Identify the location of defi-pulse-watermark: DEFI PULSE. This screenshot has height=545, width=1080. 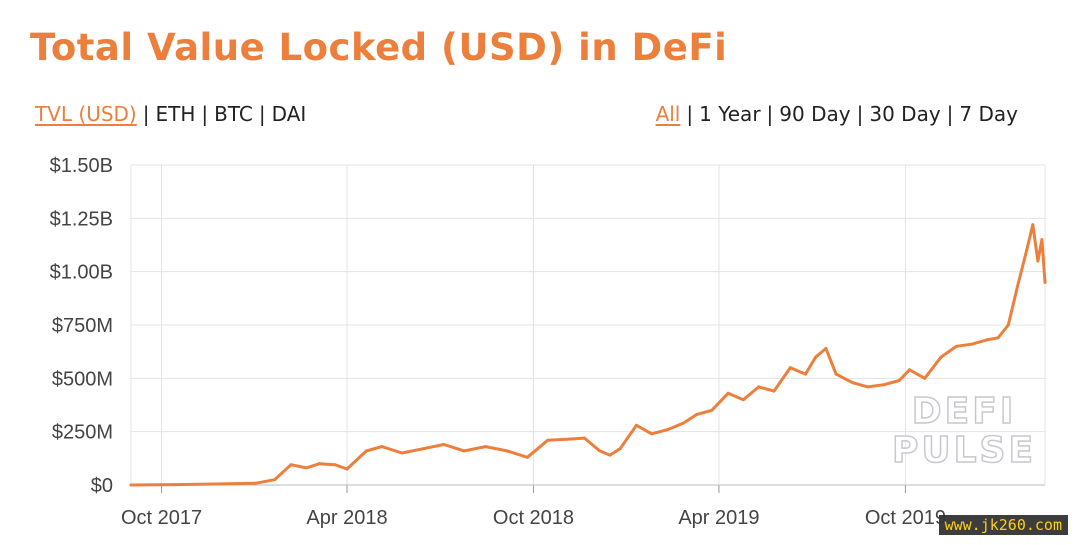
(963, 431).